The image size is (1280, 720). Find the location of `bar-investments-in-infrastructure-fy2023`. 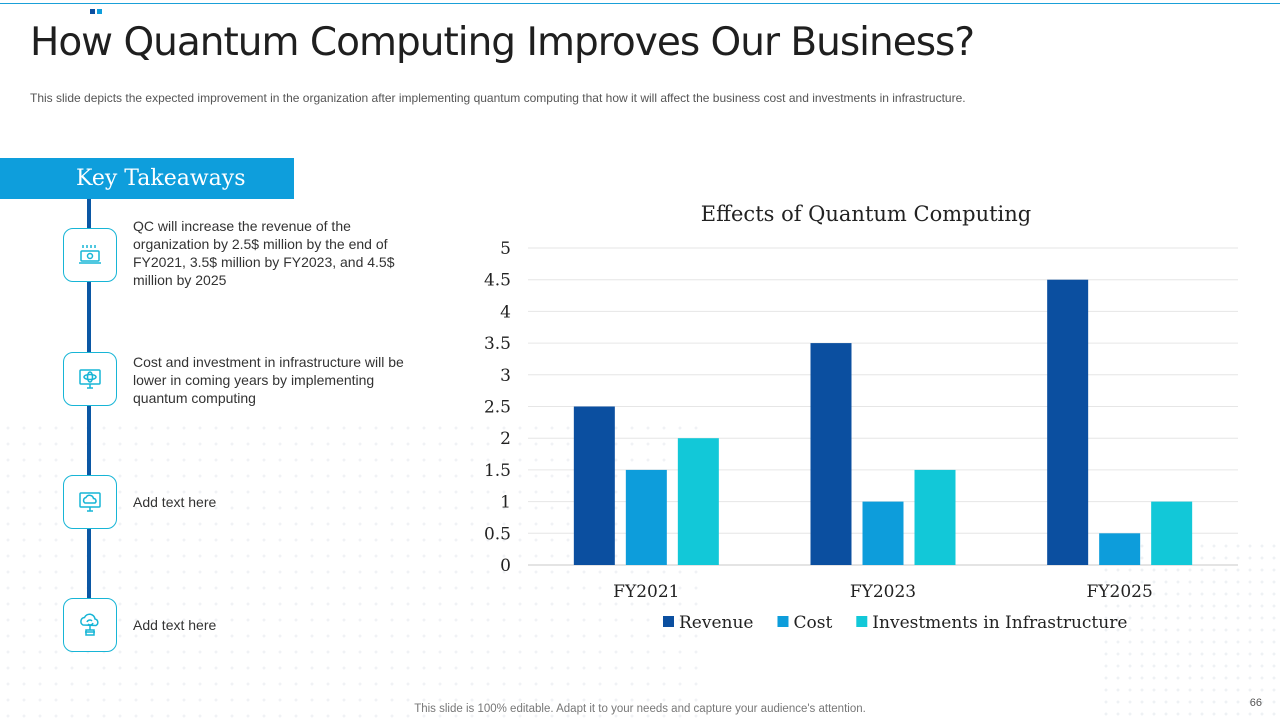

bar-investments-in-infrastructure-fy2023 is located at coordinates (935, 517).